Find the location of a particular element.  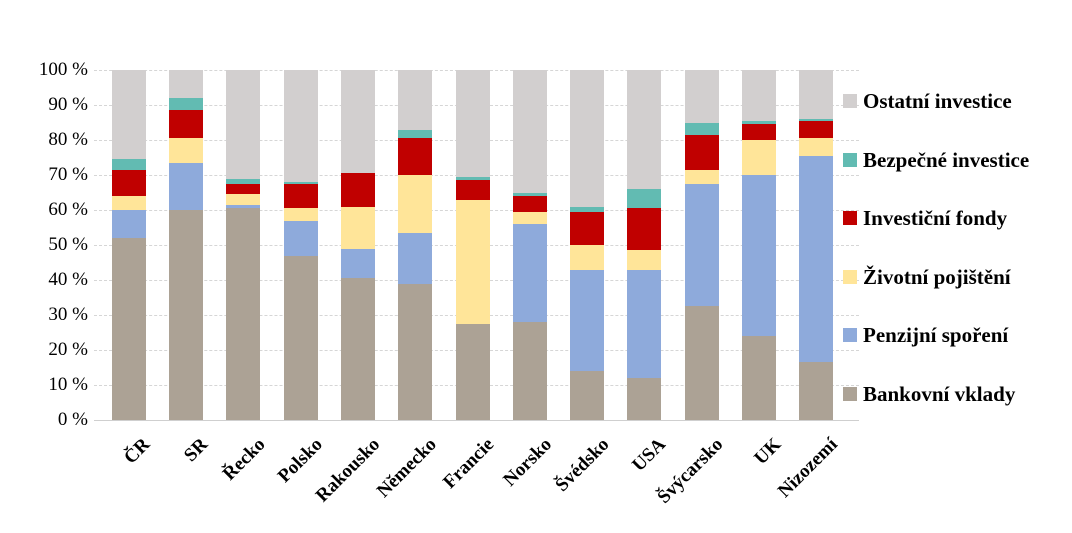

y-axis-label: 50 % is located at coordinates (68, 244).